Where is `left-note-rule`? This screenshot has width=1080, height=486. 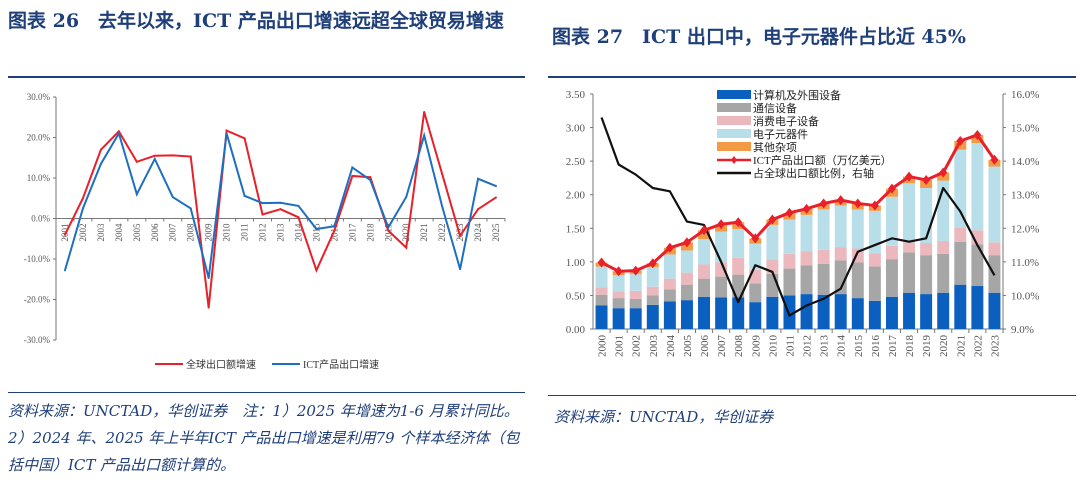
left-note-rule is located at coordinates (266, 392).